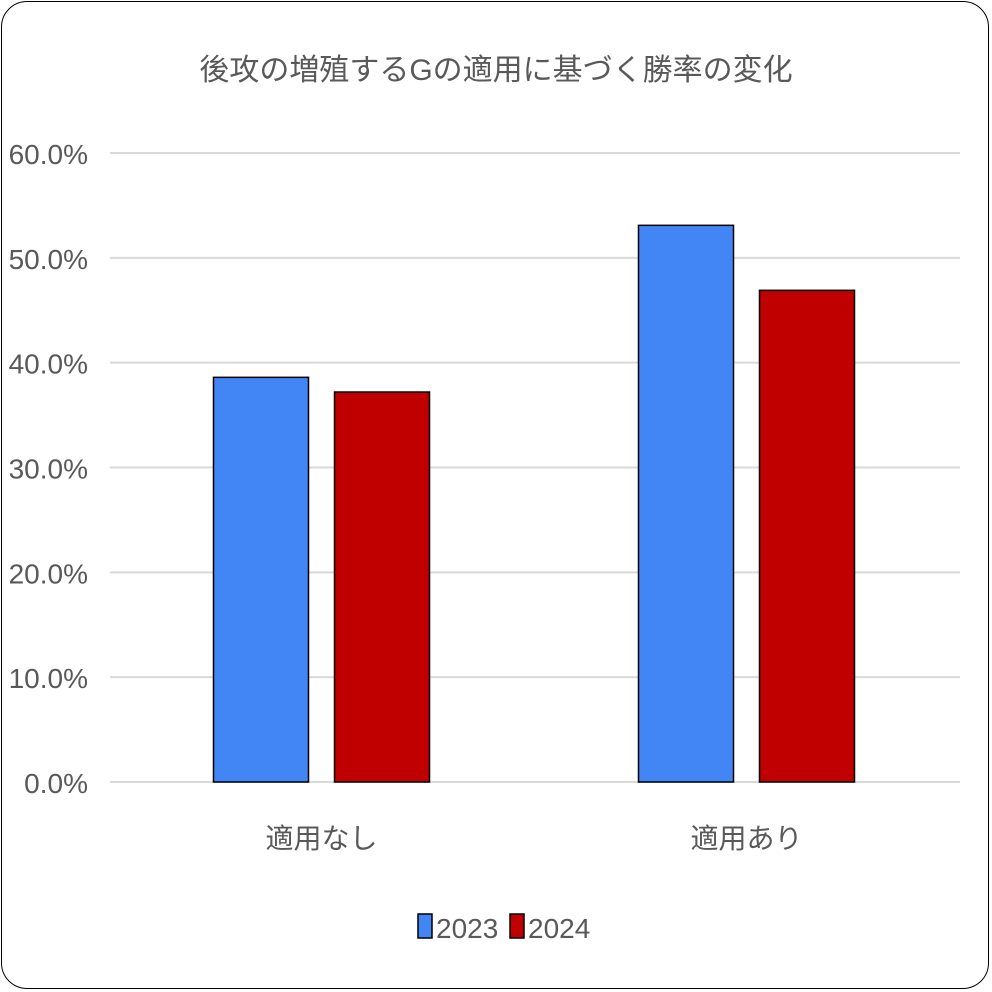 Image resolution: width=992 pixels, height=992 pixels. What do you see at coordinates (746, 838) in the screenshot?
I see `x-tick-label: 適用あり` at bounding box center [746, 838].